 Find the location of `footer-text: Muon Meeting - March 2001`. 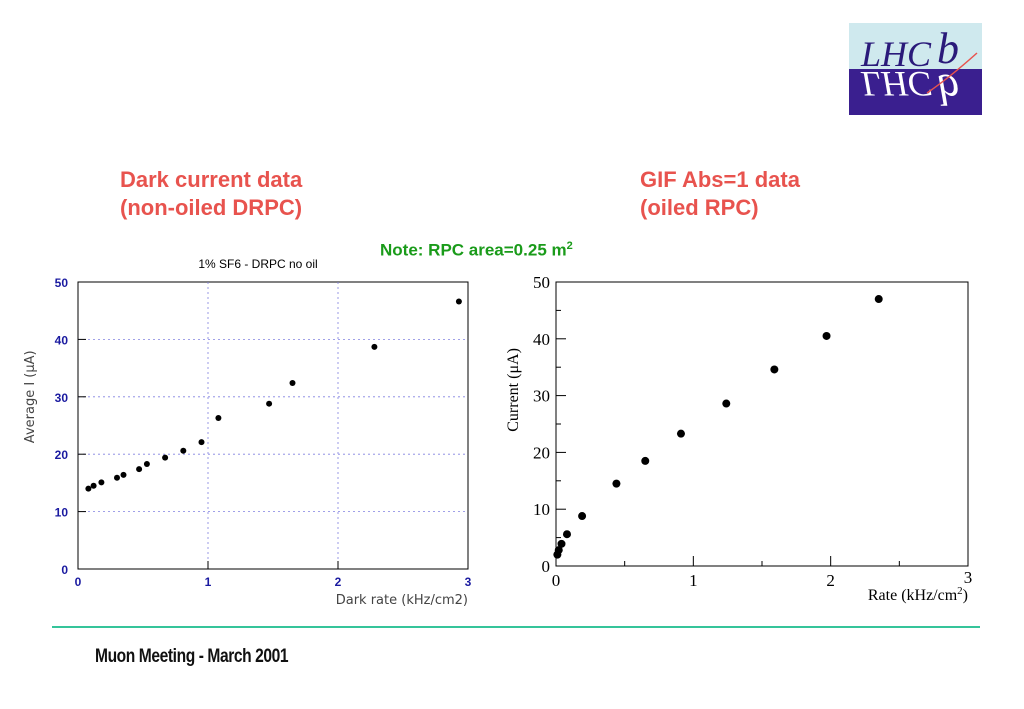

footer-text: Muon Meeting - March 2001 is located at coordinates (192, 656).